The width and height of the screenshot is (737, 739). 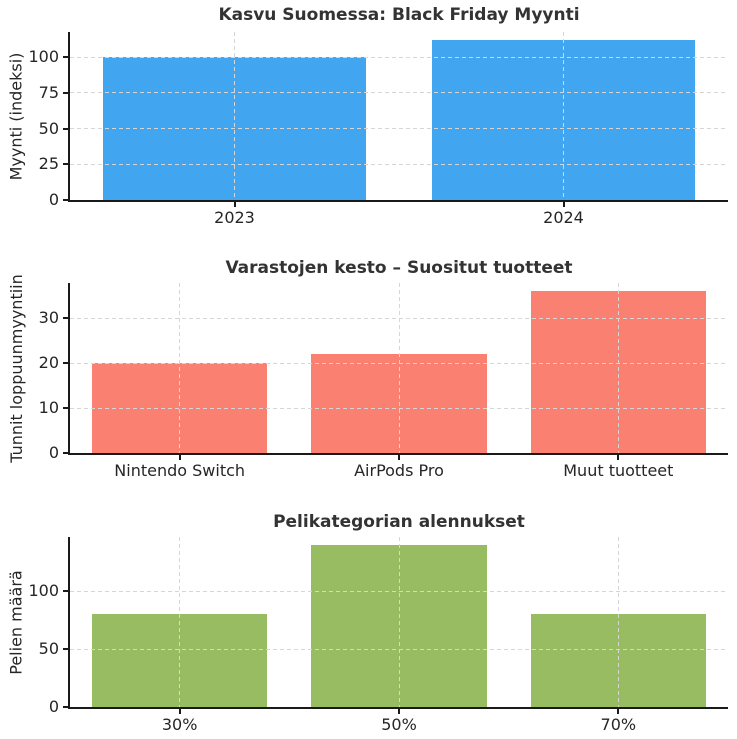 What do you see at coordinates (618, 724) in the screenshot?
I see `x-tick-label: 70%` at bounding box center [618, 724].